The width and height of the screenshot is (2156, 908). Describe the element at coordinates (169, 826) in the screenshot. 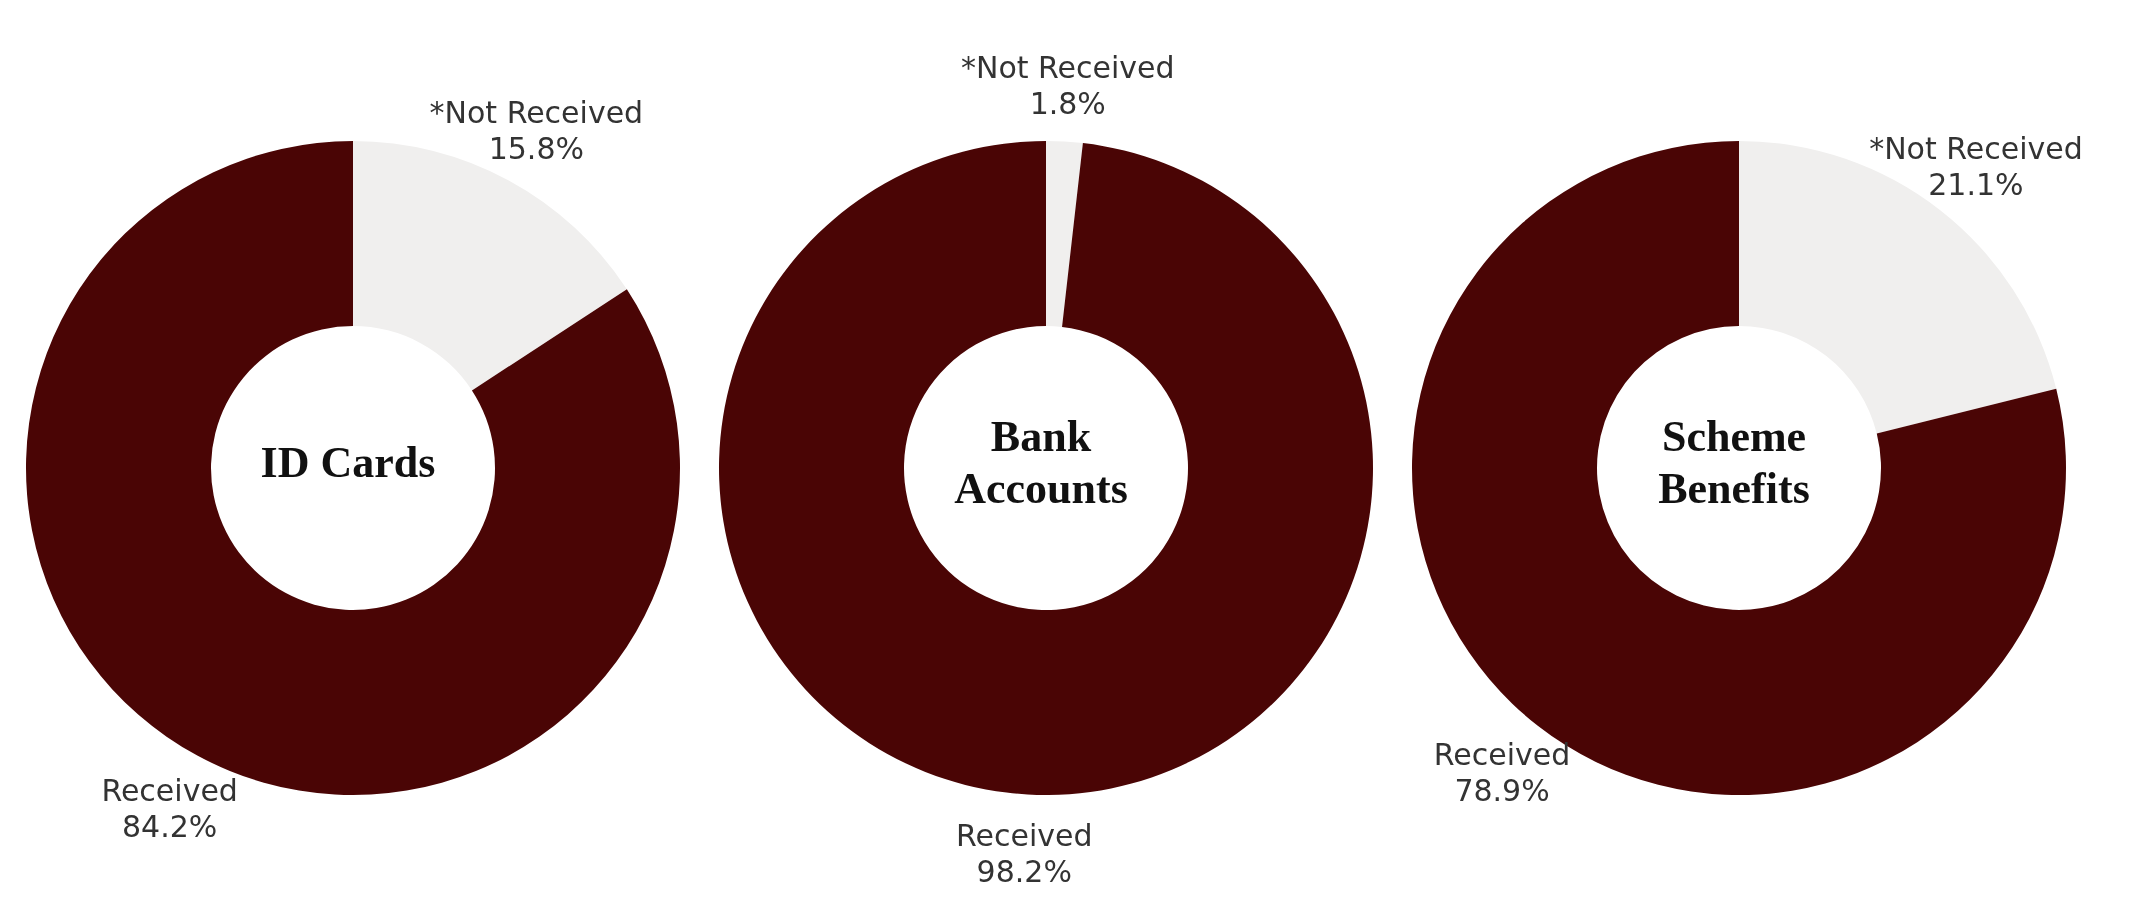

I see `data-label: 84.2%` at that location.